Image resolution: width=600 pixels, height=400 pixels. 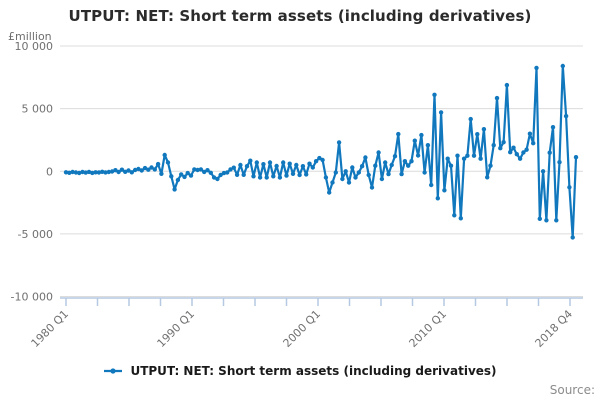 What do you see at coordinates (49, 171) in the screenshot?
I see `y-tick-label: 0` at bounding box center [49, 171].